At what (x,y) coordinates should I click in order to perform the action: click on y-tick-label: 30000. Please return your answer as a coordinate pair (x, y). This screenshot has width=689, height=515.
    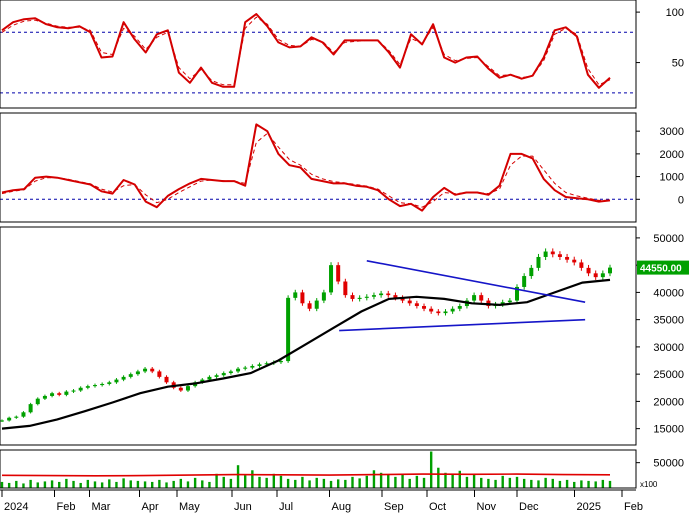
    Looking at the image, I should click on (668, 348).